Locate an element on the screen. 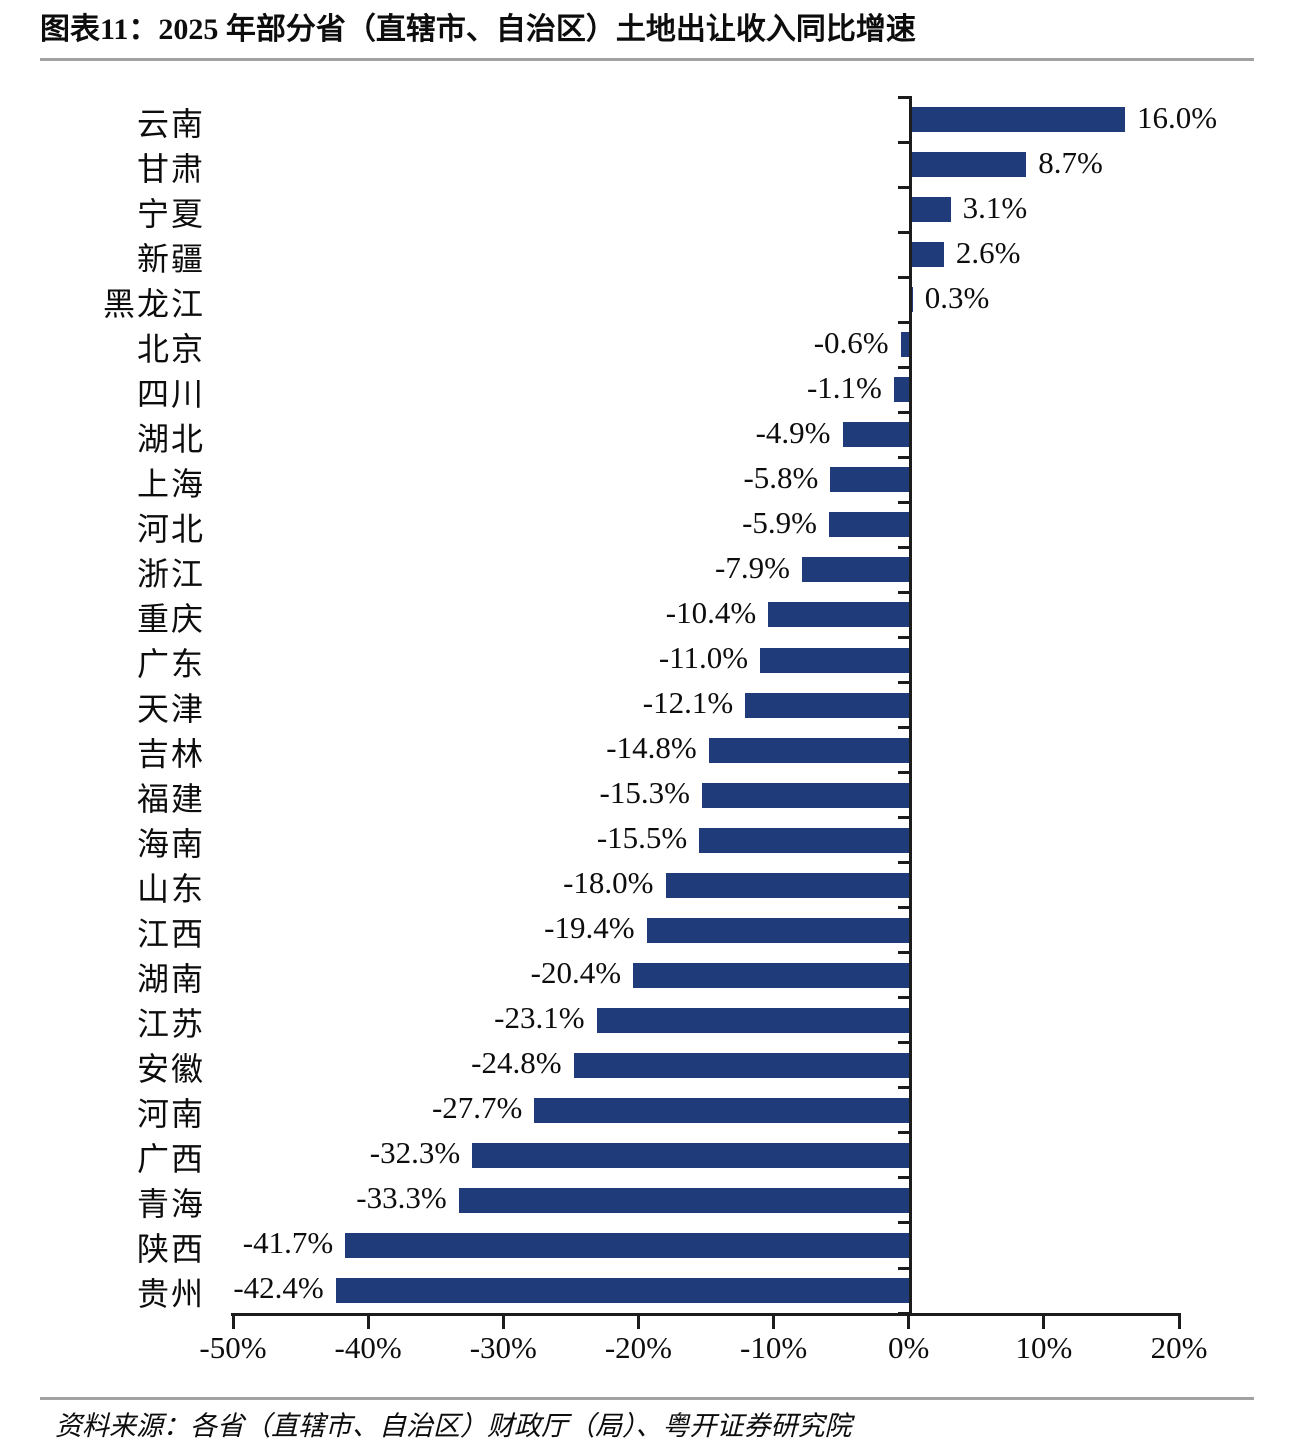 This screenshot has height=1454, width=1292. x-axis-tick-label: 10% is located at coordinates (1044, 1347).